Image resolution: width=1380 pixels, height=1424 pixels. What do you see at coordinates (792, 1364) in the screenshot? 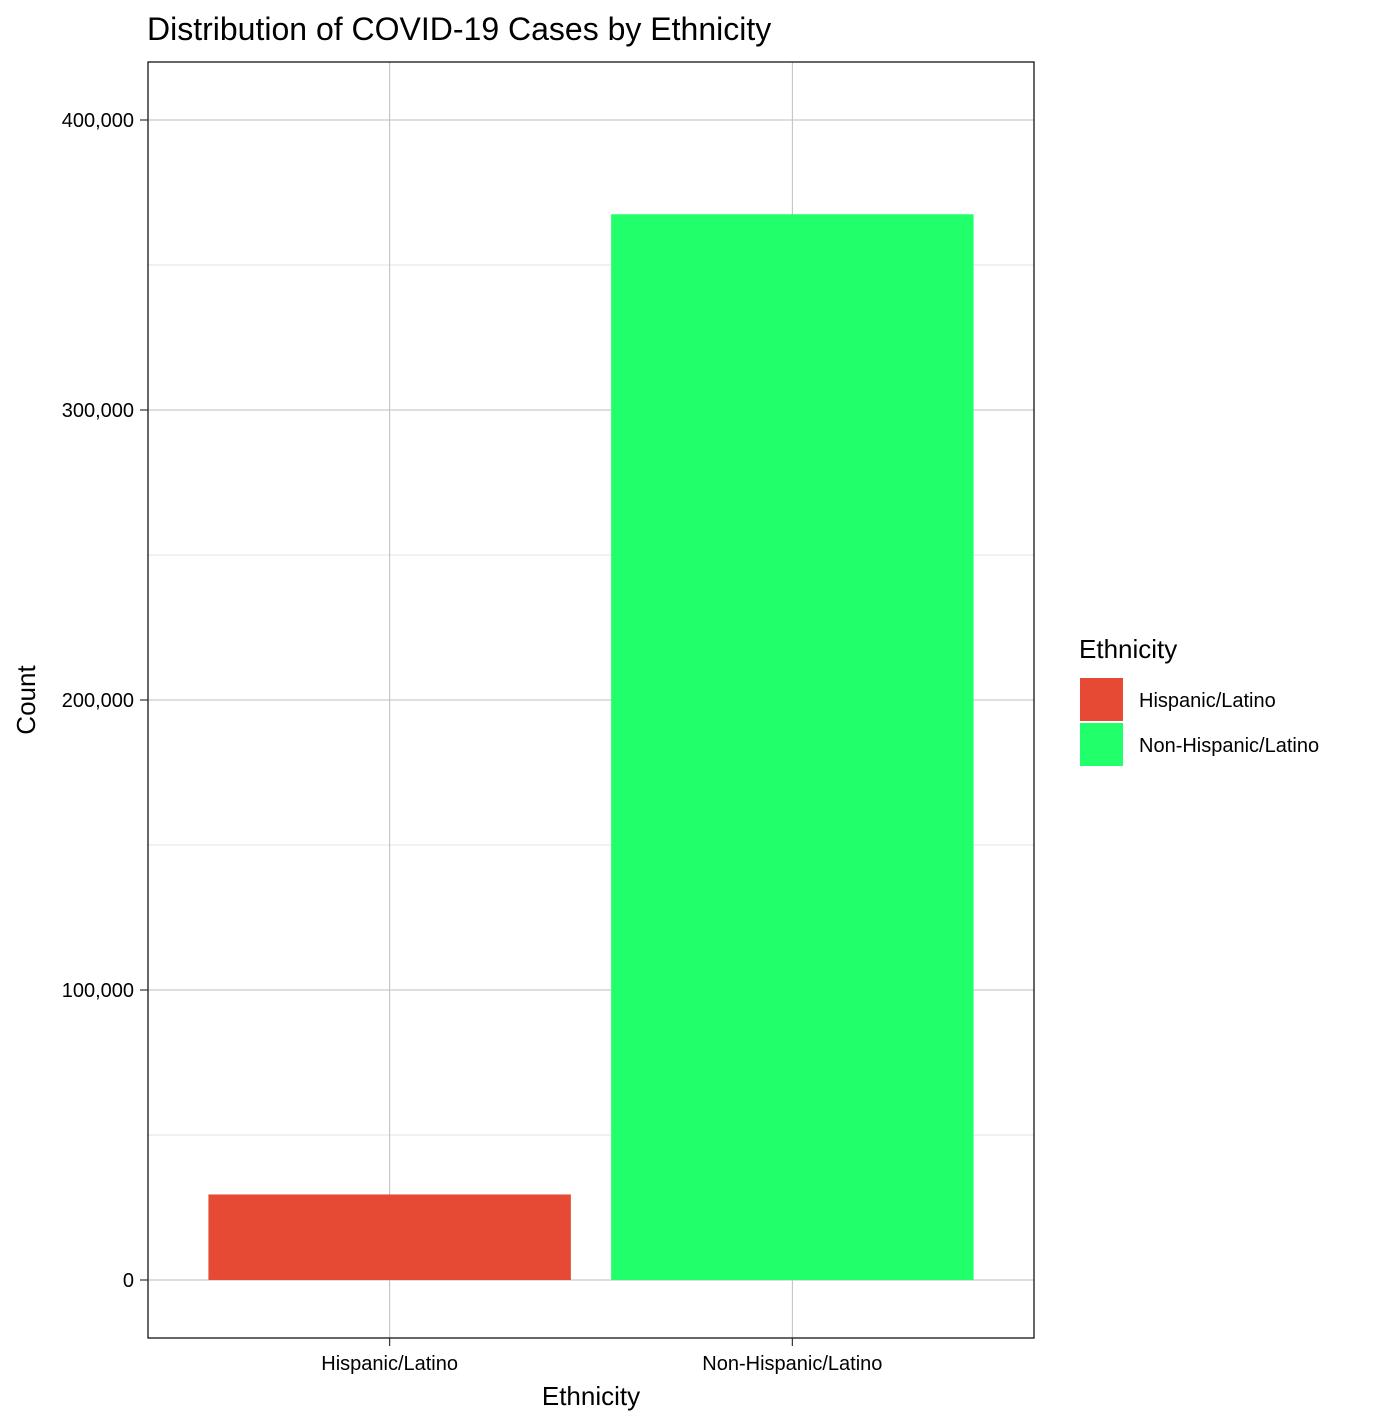
I see `x-tick-label: Non-Hispanic/Latino` at bounding box center [792, 1364].